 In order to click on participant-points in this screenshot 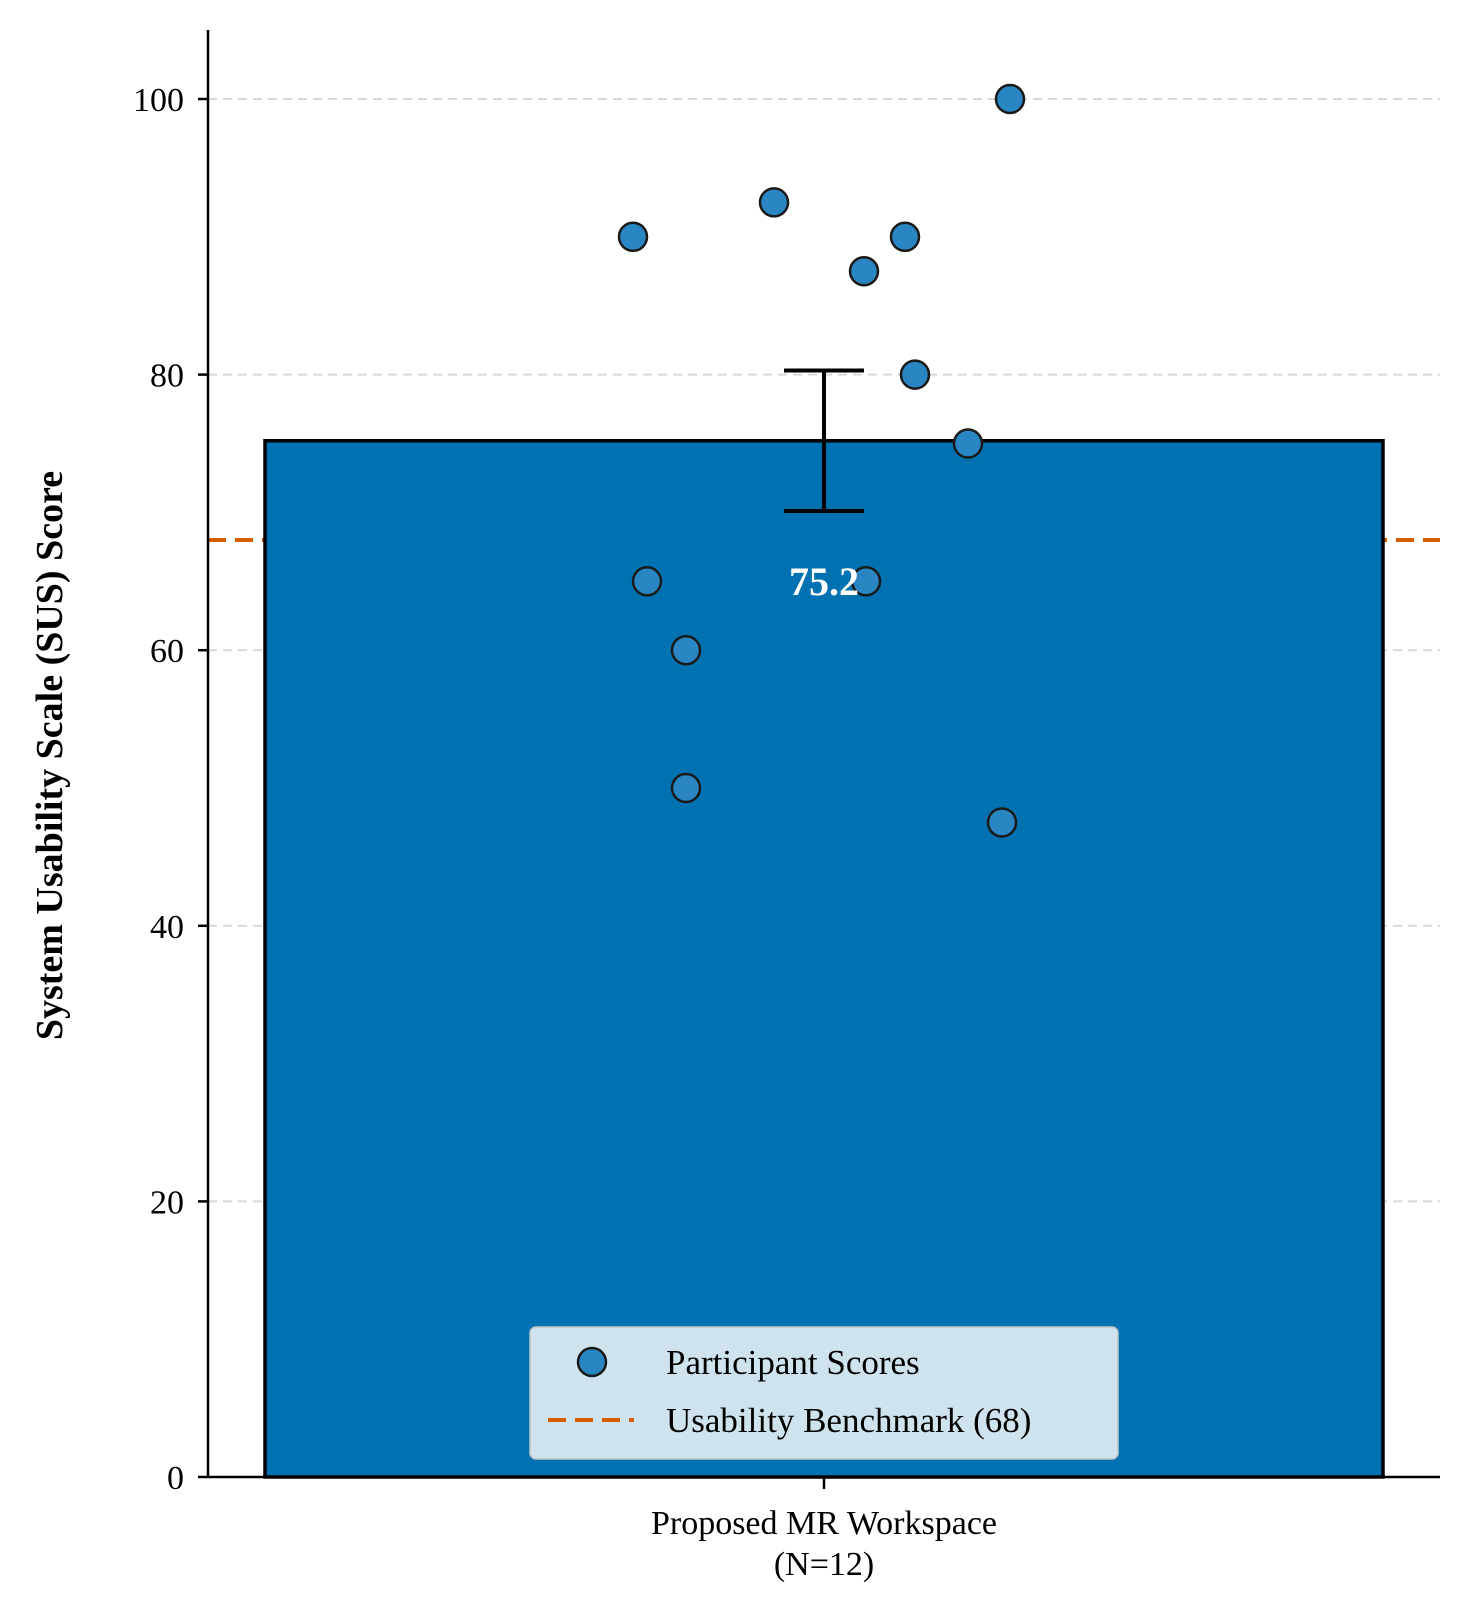, I will do `click(821, 460)`.